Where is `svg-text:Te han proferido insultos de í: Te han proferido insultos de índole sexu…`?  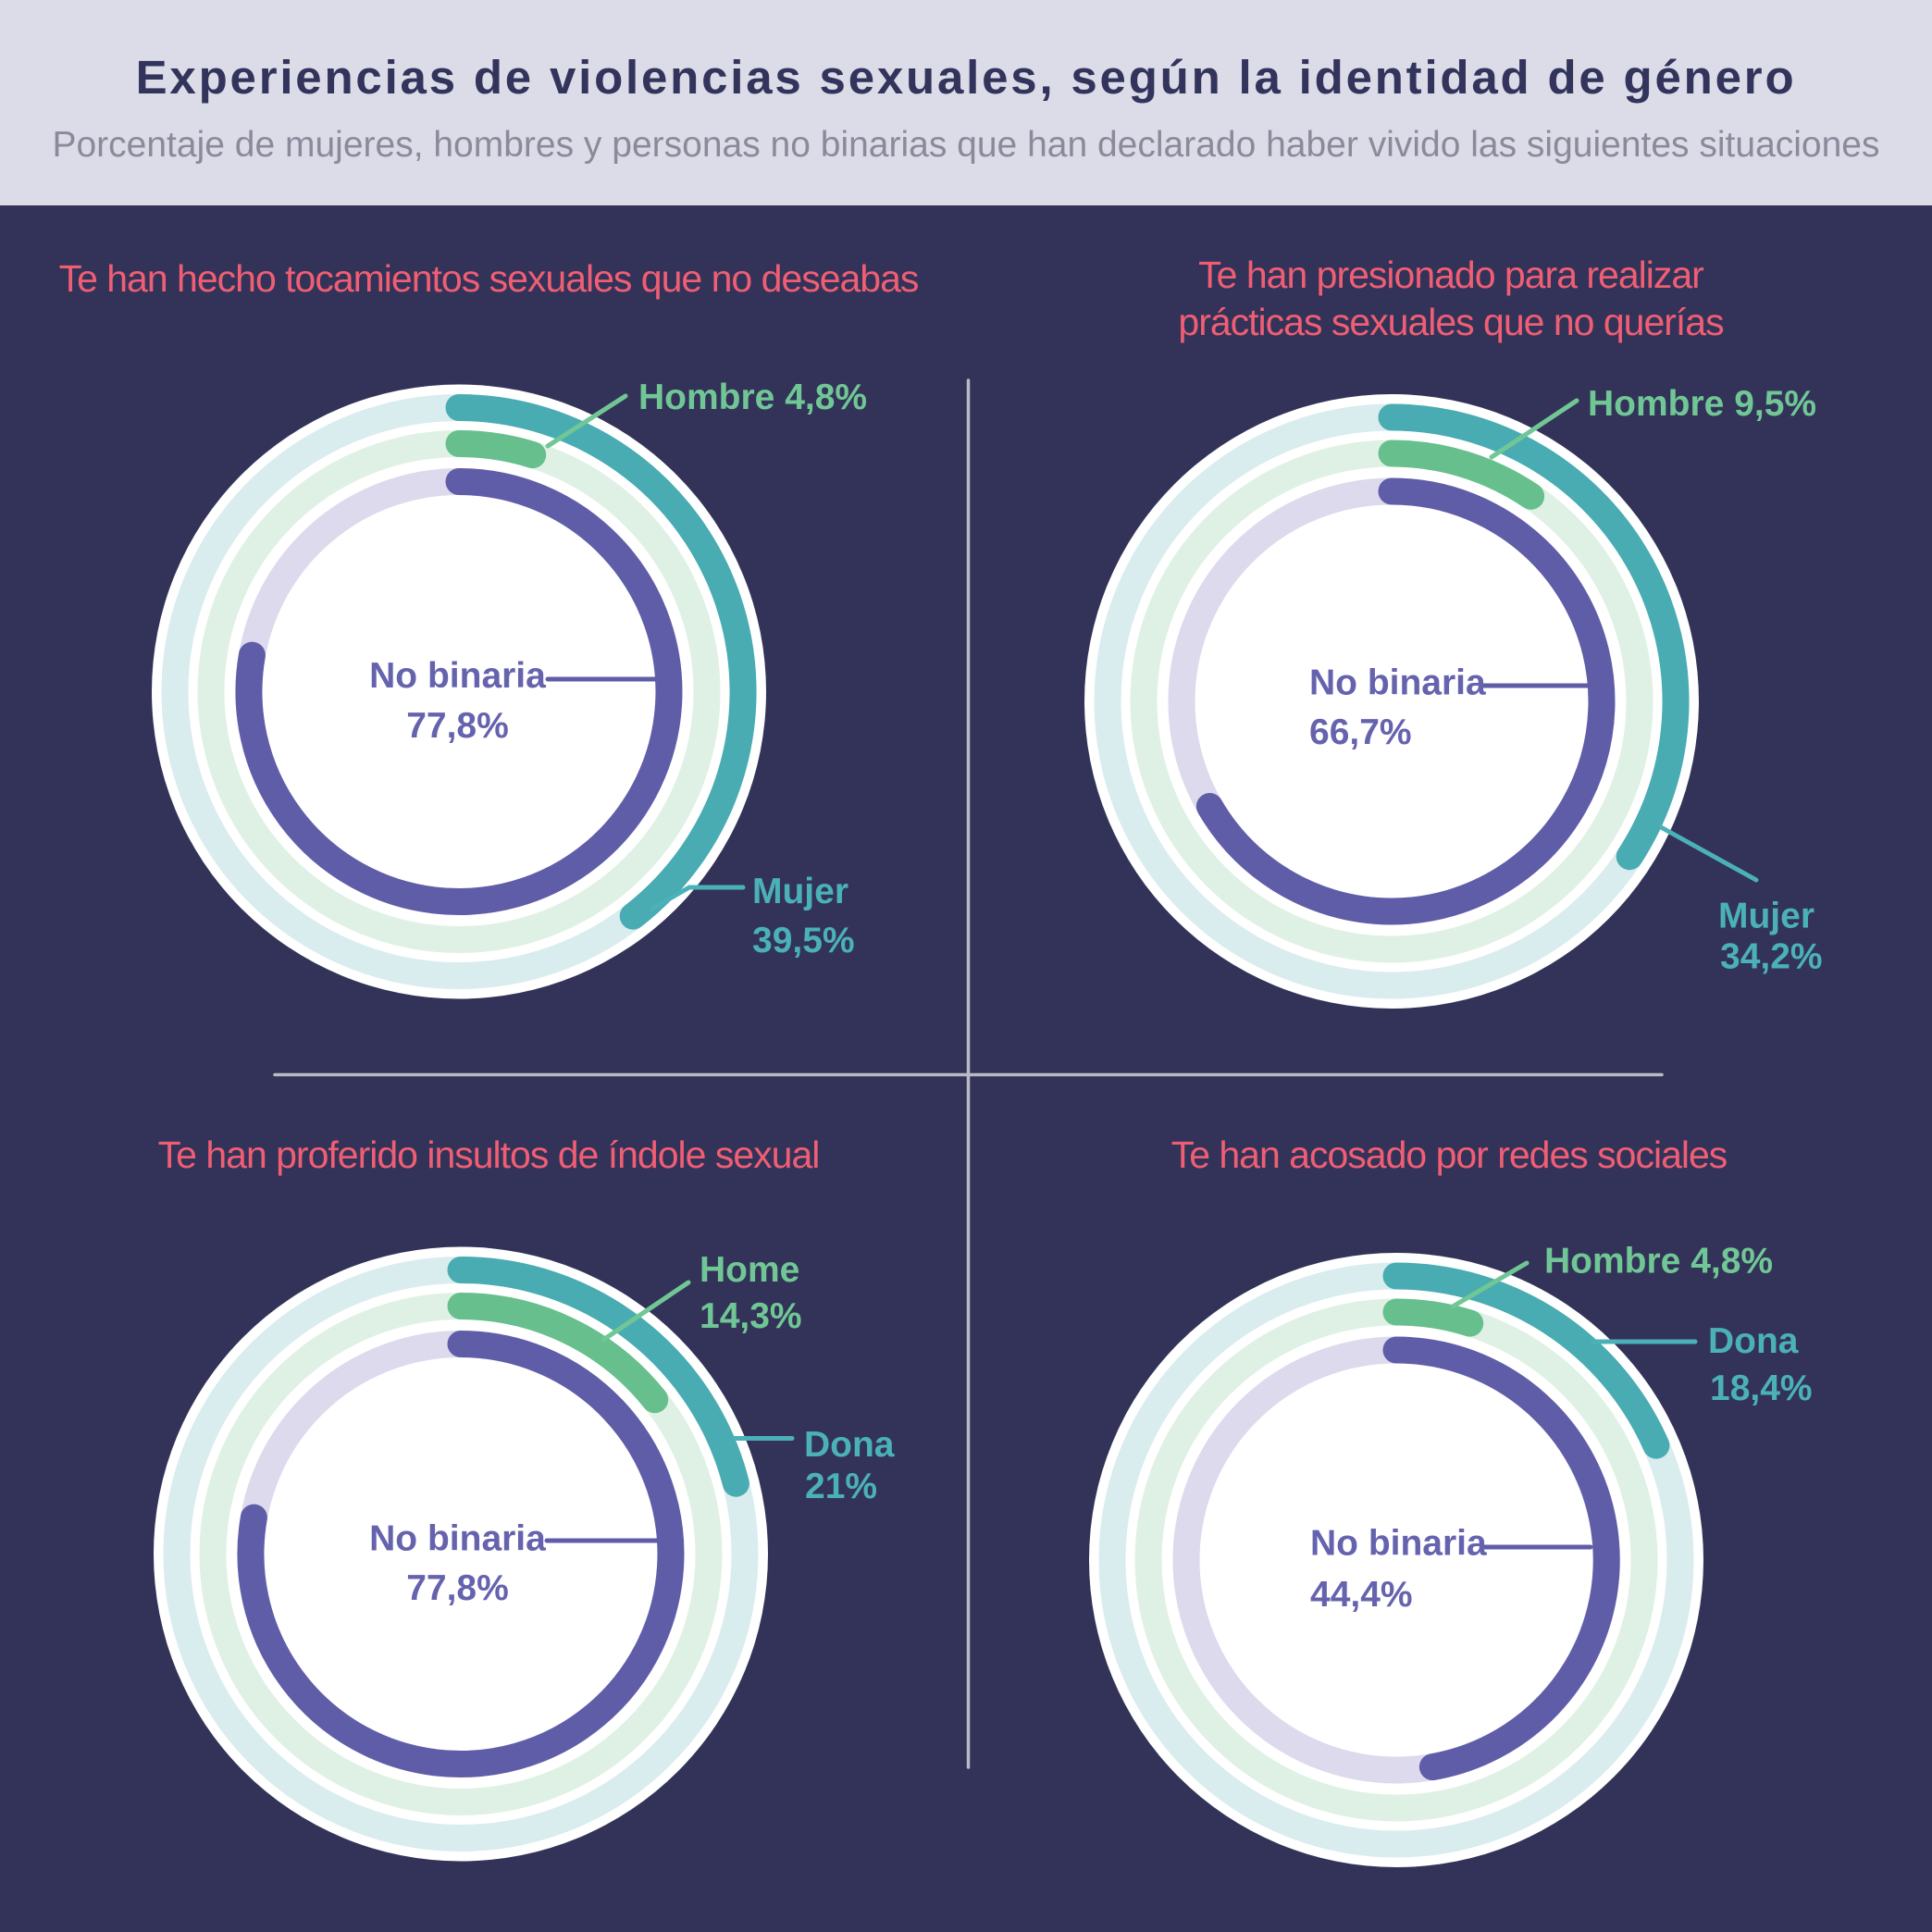
svg-text:Te han proferido insultos de í: Te han proferido insultos de índole sexu… is located at coordinates (489, 1154).